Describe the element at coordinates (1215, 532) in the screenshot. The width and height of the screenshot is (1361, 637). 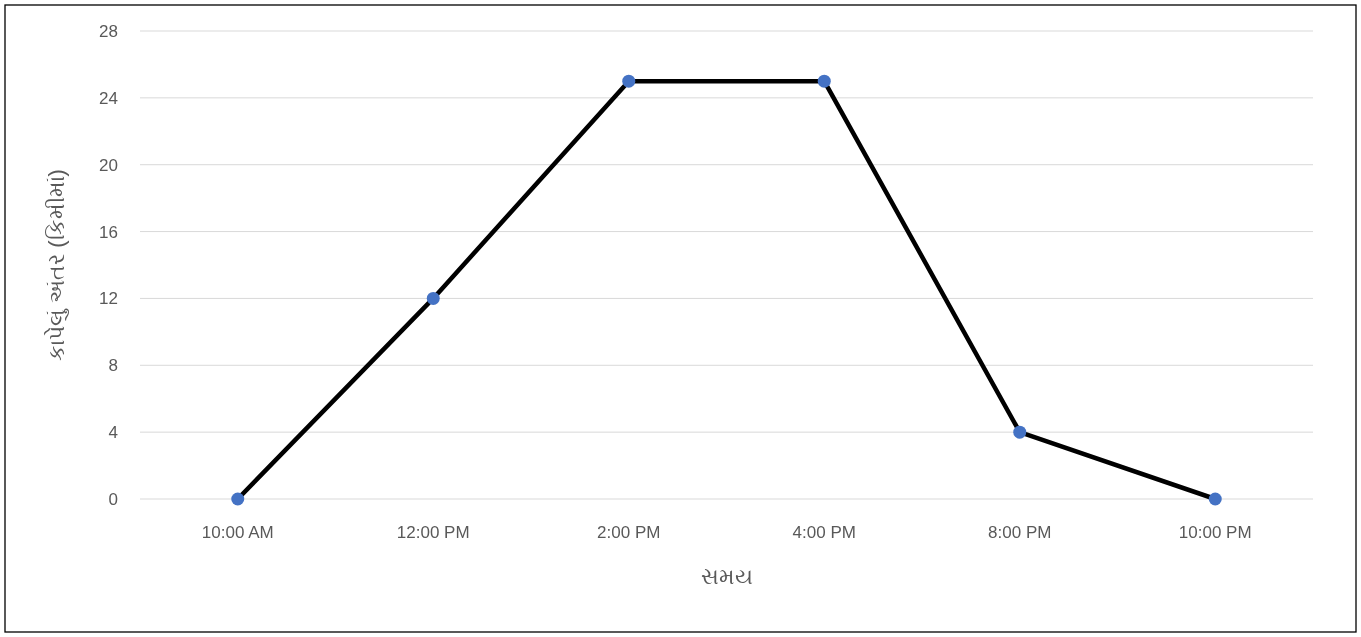
I see `x-tick-label: 10:00 PM` at that location.